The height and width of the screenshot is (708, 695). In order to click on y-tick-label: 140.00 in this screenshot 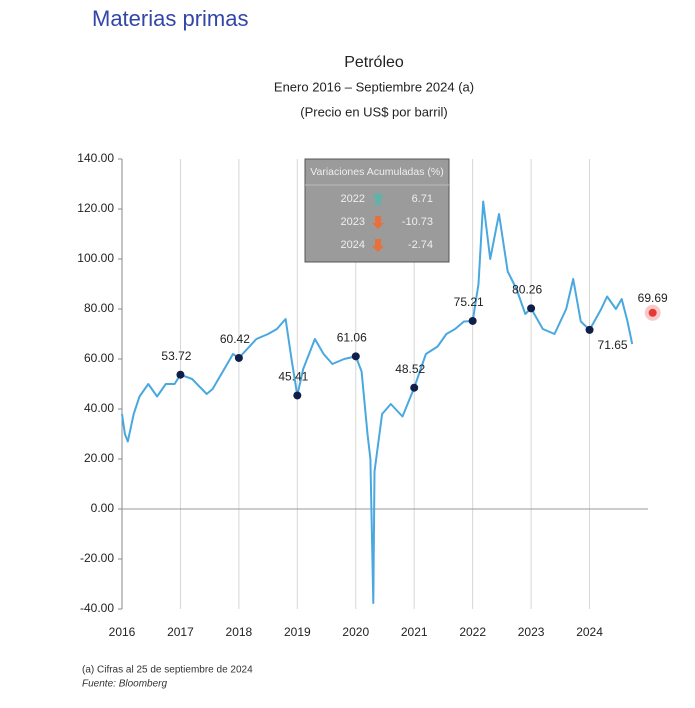, I will do `click(95, 158)`.